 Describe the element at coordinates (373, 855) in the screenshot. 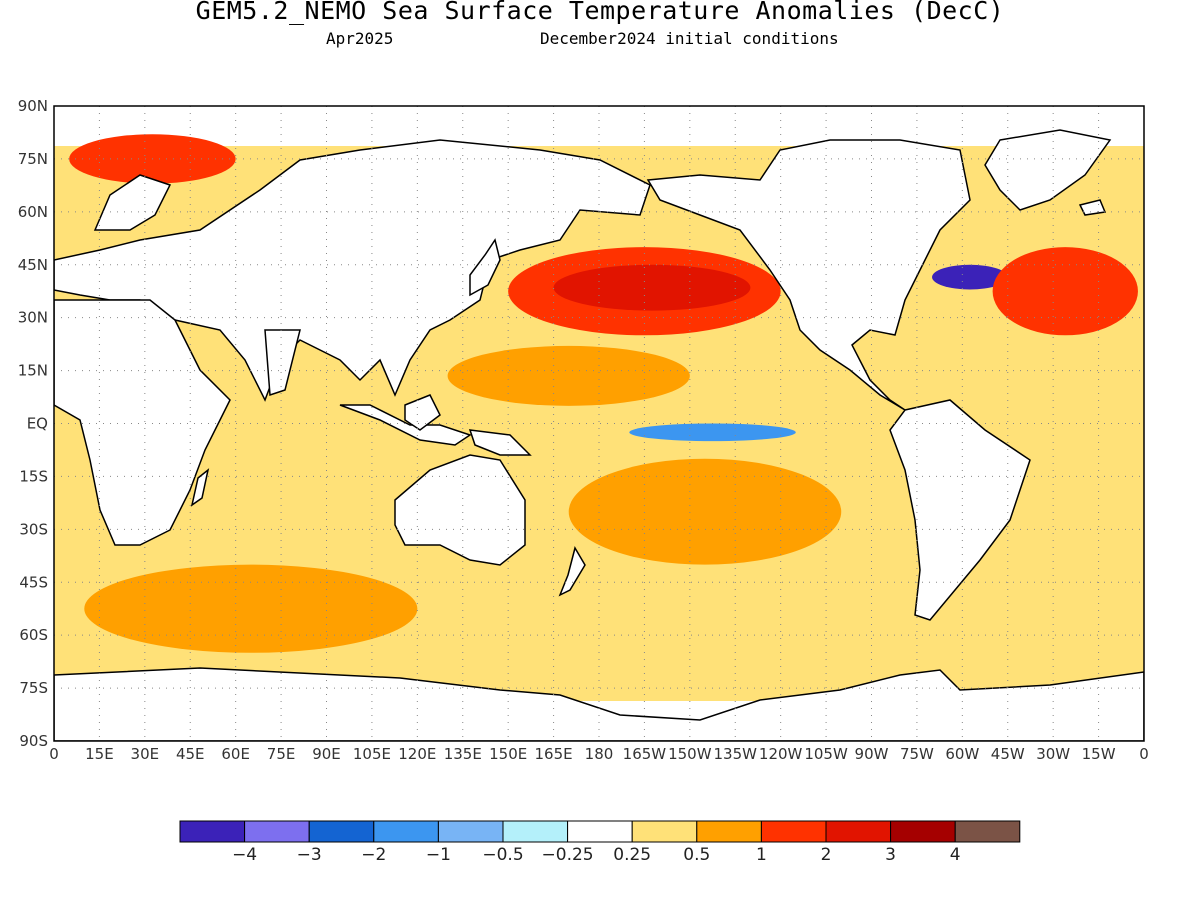

I see `colorbar-label: −2` at that location.